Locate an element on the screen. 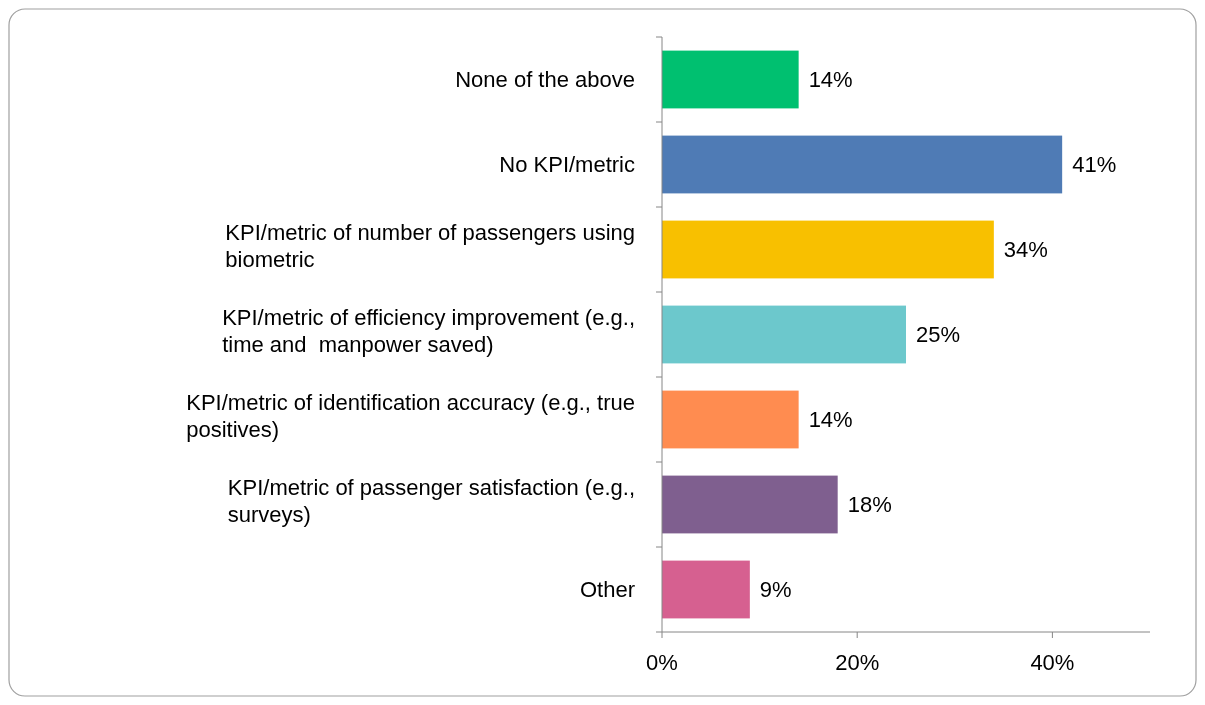 The image size is (1205, 705). y-tick-label: KPI/metric of number of passengers using biometric is located at coordinates (430, 246).